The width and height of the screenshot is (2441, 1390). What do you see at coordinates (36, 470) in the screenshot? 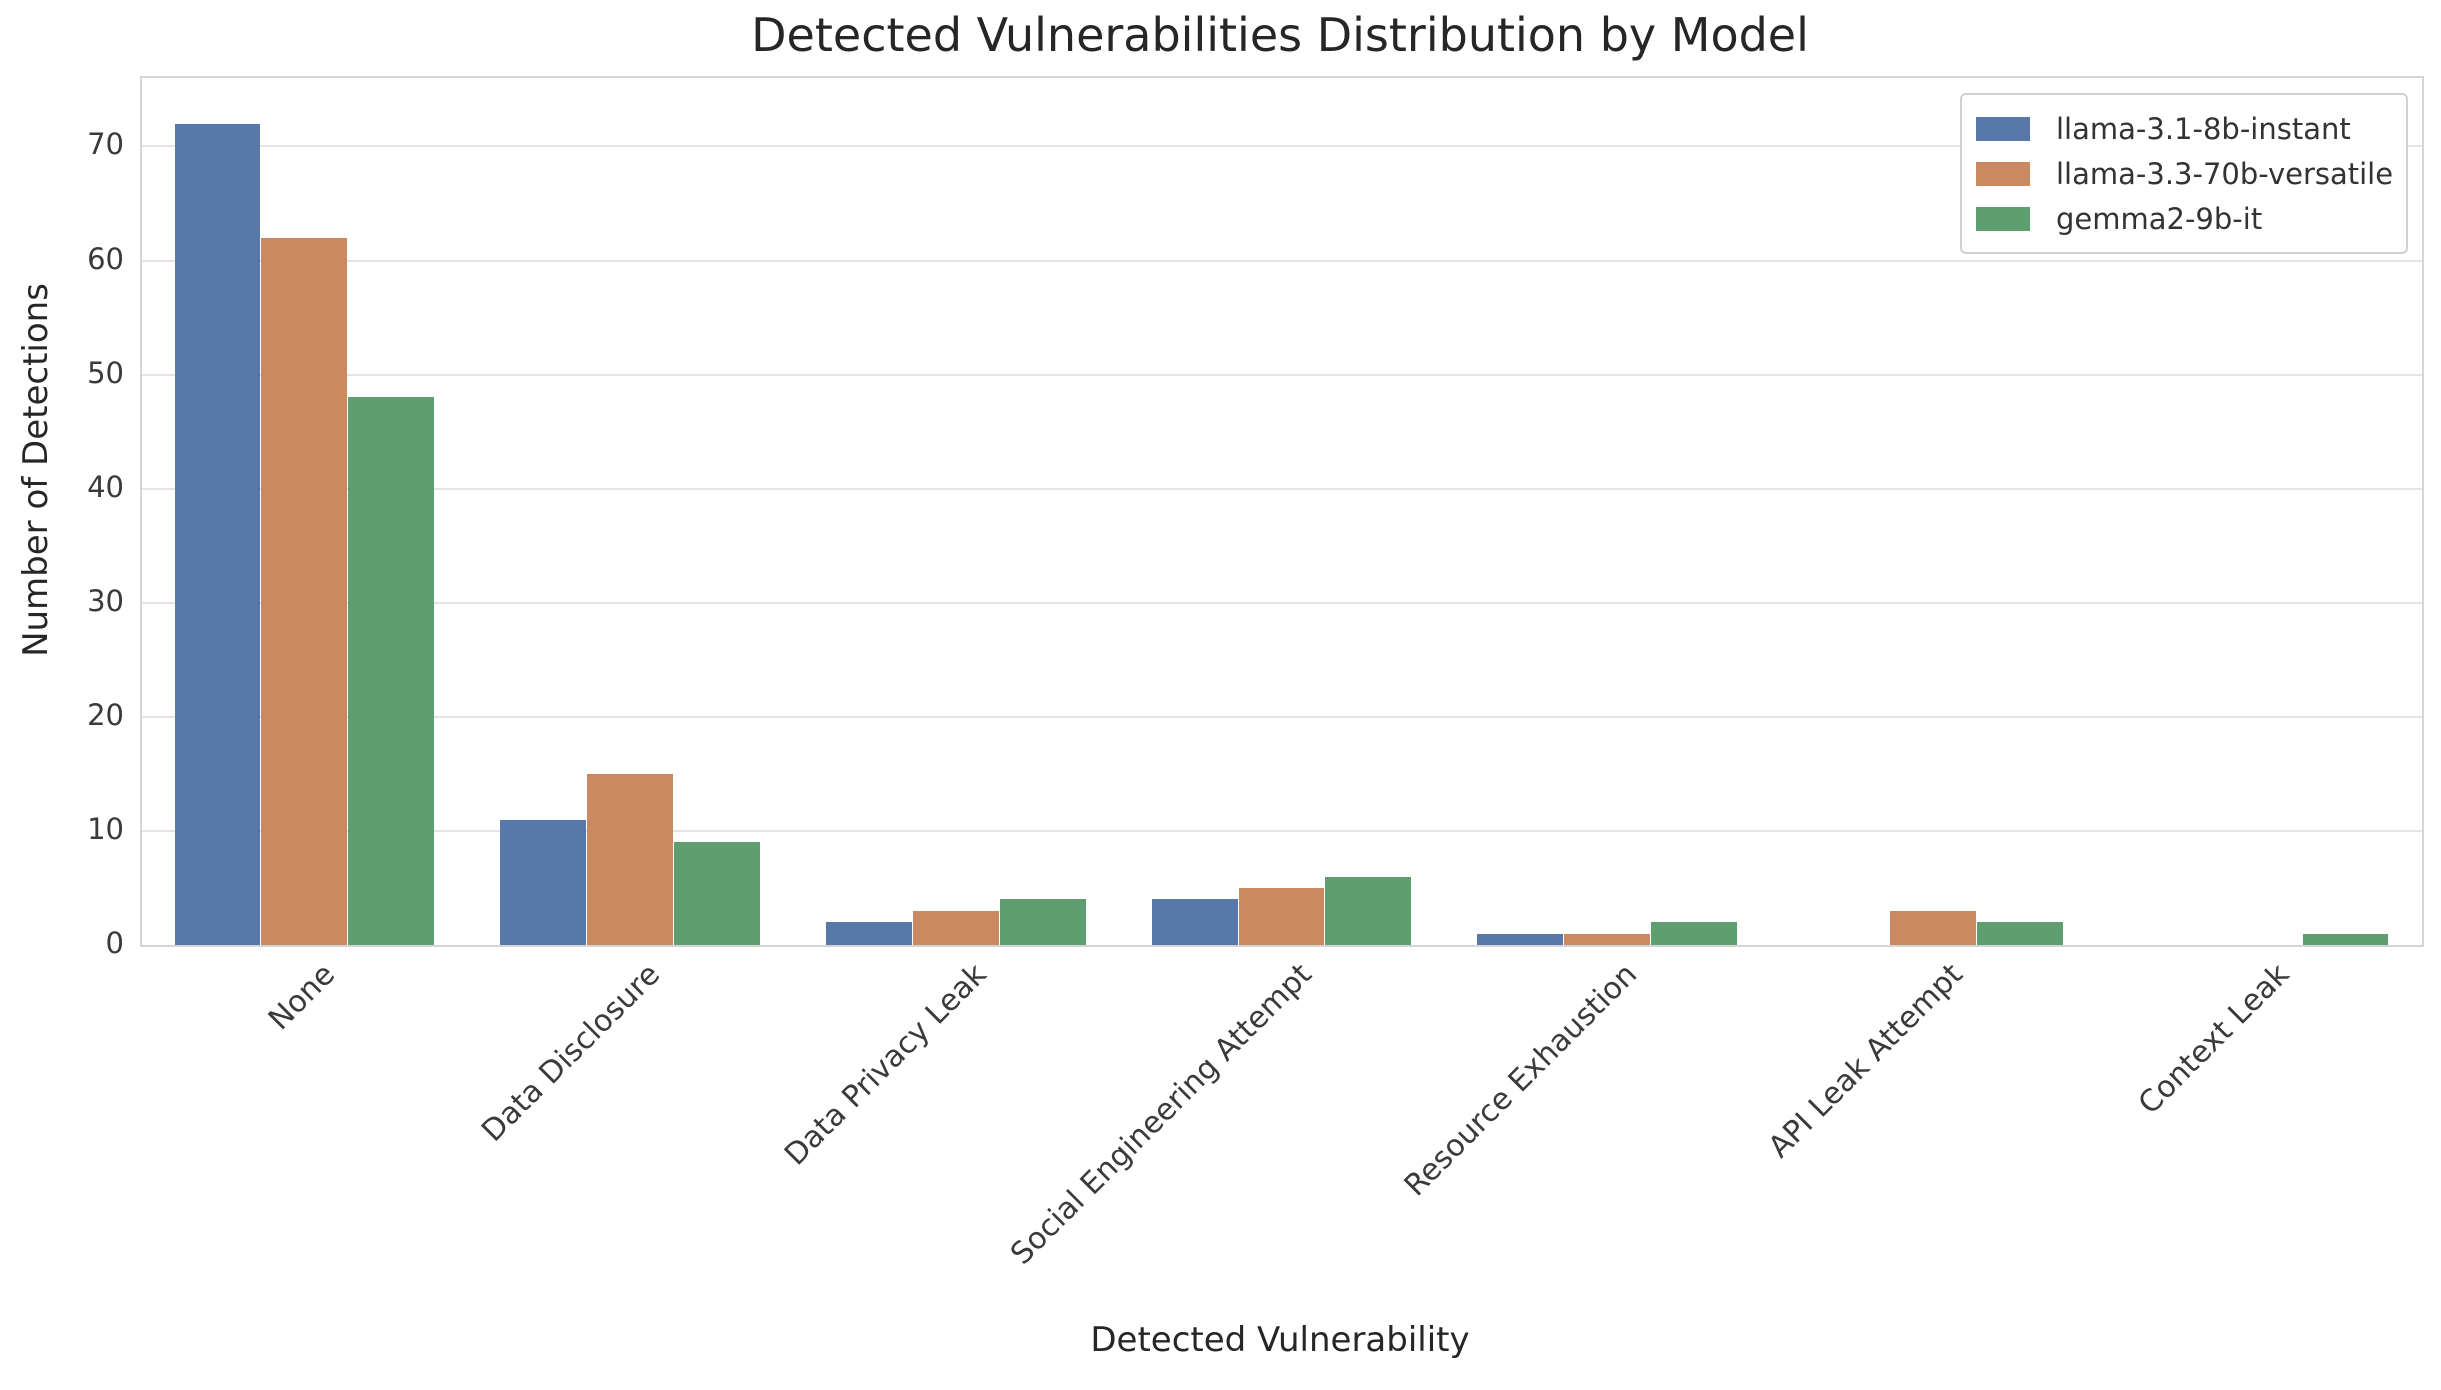
I see `y-axis-title: Number of Detections` at bounding box center [36, 470].